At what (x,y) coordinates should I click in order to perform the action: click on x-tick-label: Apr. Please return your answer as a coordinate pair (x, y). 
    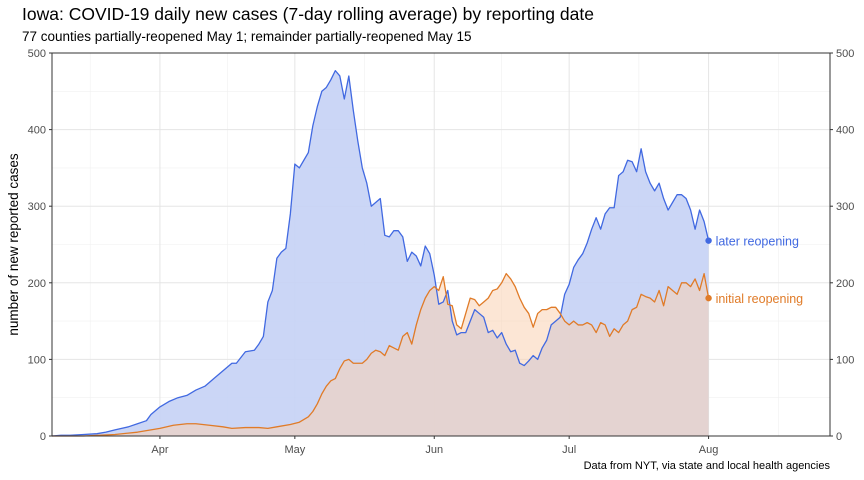
    Looking at the image, I should click on (159, 450).